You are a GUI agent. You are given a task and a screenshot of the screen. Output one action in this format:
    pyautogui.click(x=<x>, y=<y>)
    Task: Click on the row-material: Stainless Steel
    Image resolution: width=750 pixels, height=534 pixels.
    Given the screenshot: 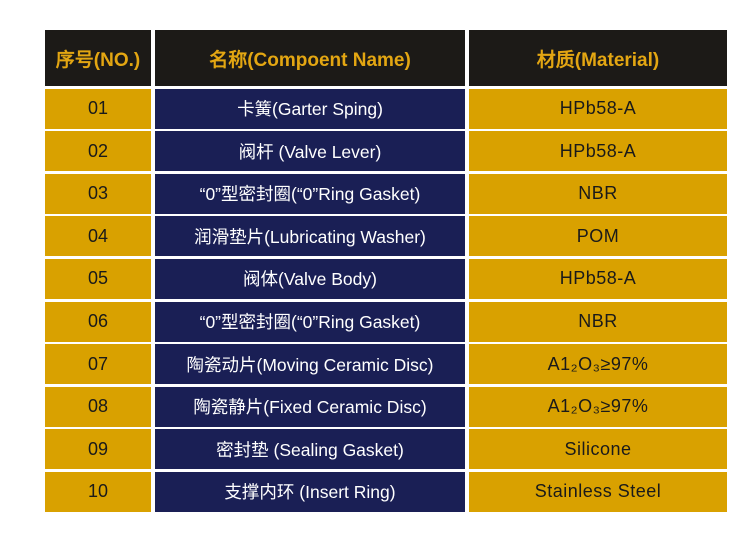 What is the action you would take?
    pyautogui.click(x=598, y=491)
    